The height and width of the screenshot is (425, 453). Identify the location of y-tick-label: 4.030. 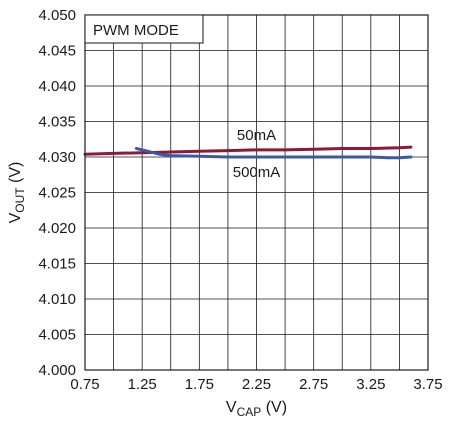
(57, 157).